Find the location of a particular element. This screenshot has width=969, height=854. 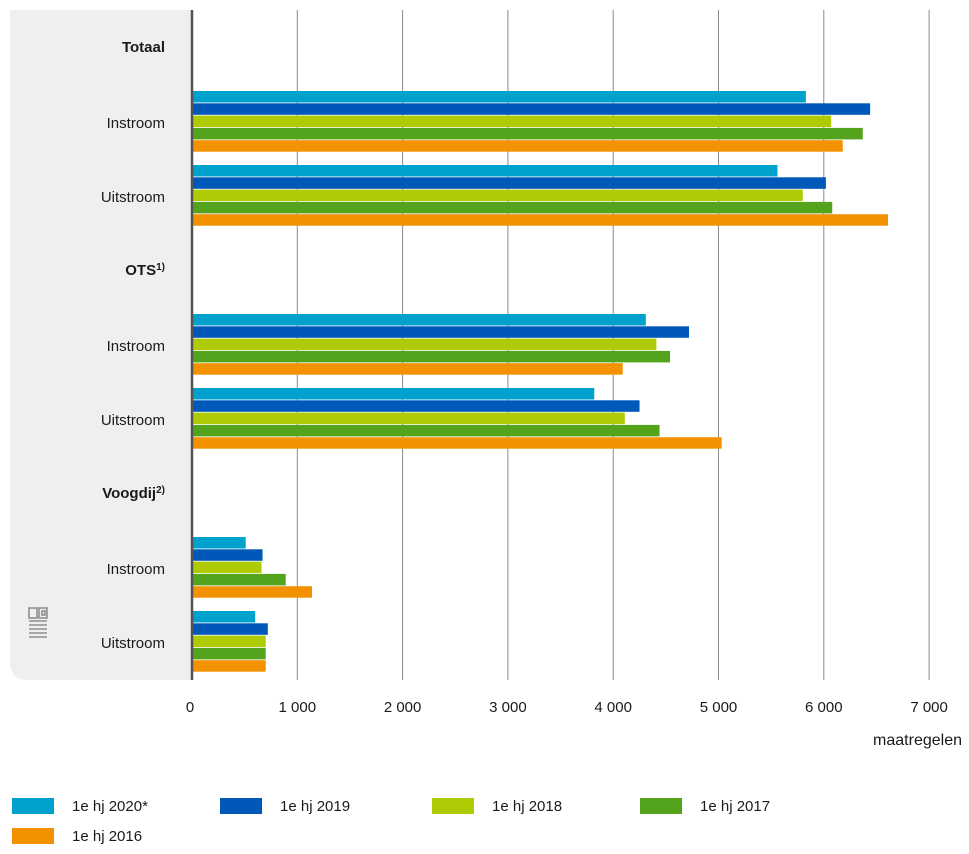

legend-item: 1e hj 2018 is located at coordinates (497, 806).